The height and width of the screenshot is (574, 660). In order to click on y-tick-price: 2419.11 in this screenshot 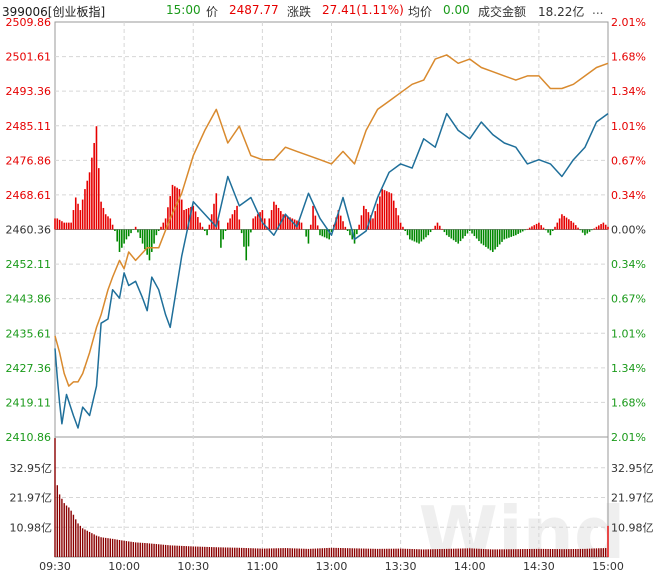, I will do `click(29, 402)`.